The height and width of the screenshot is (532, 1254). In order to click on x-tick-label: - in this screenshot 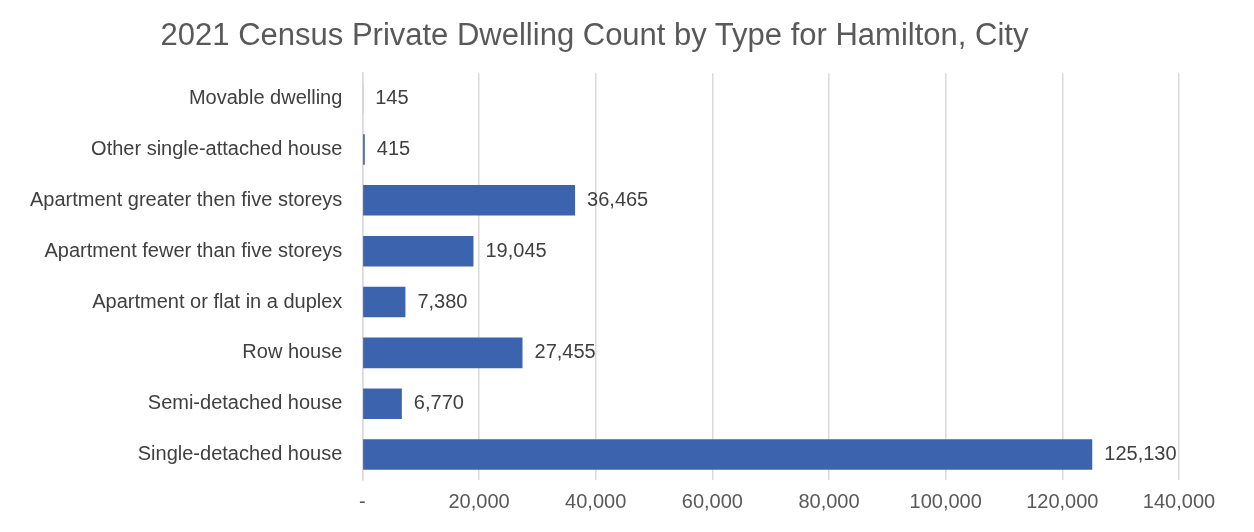, I will do `click(362, 500)`.